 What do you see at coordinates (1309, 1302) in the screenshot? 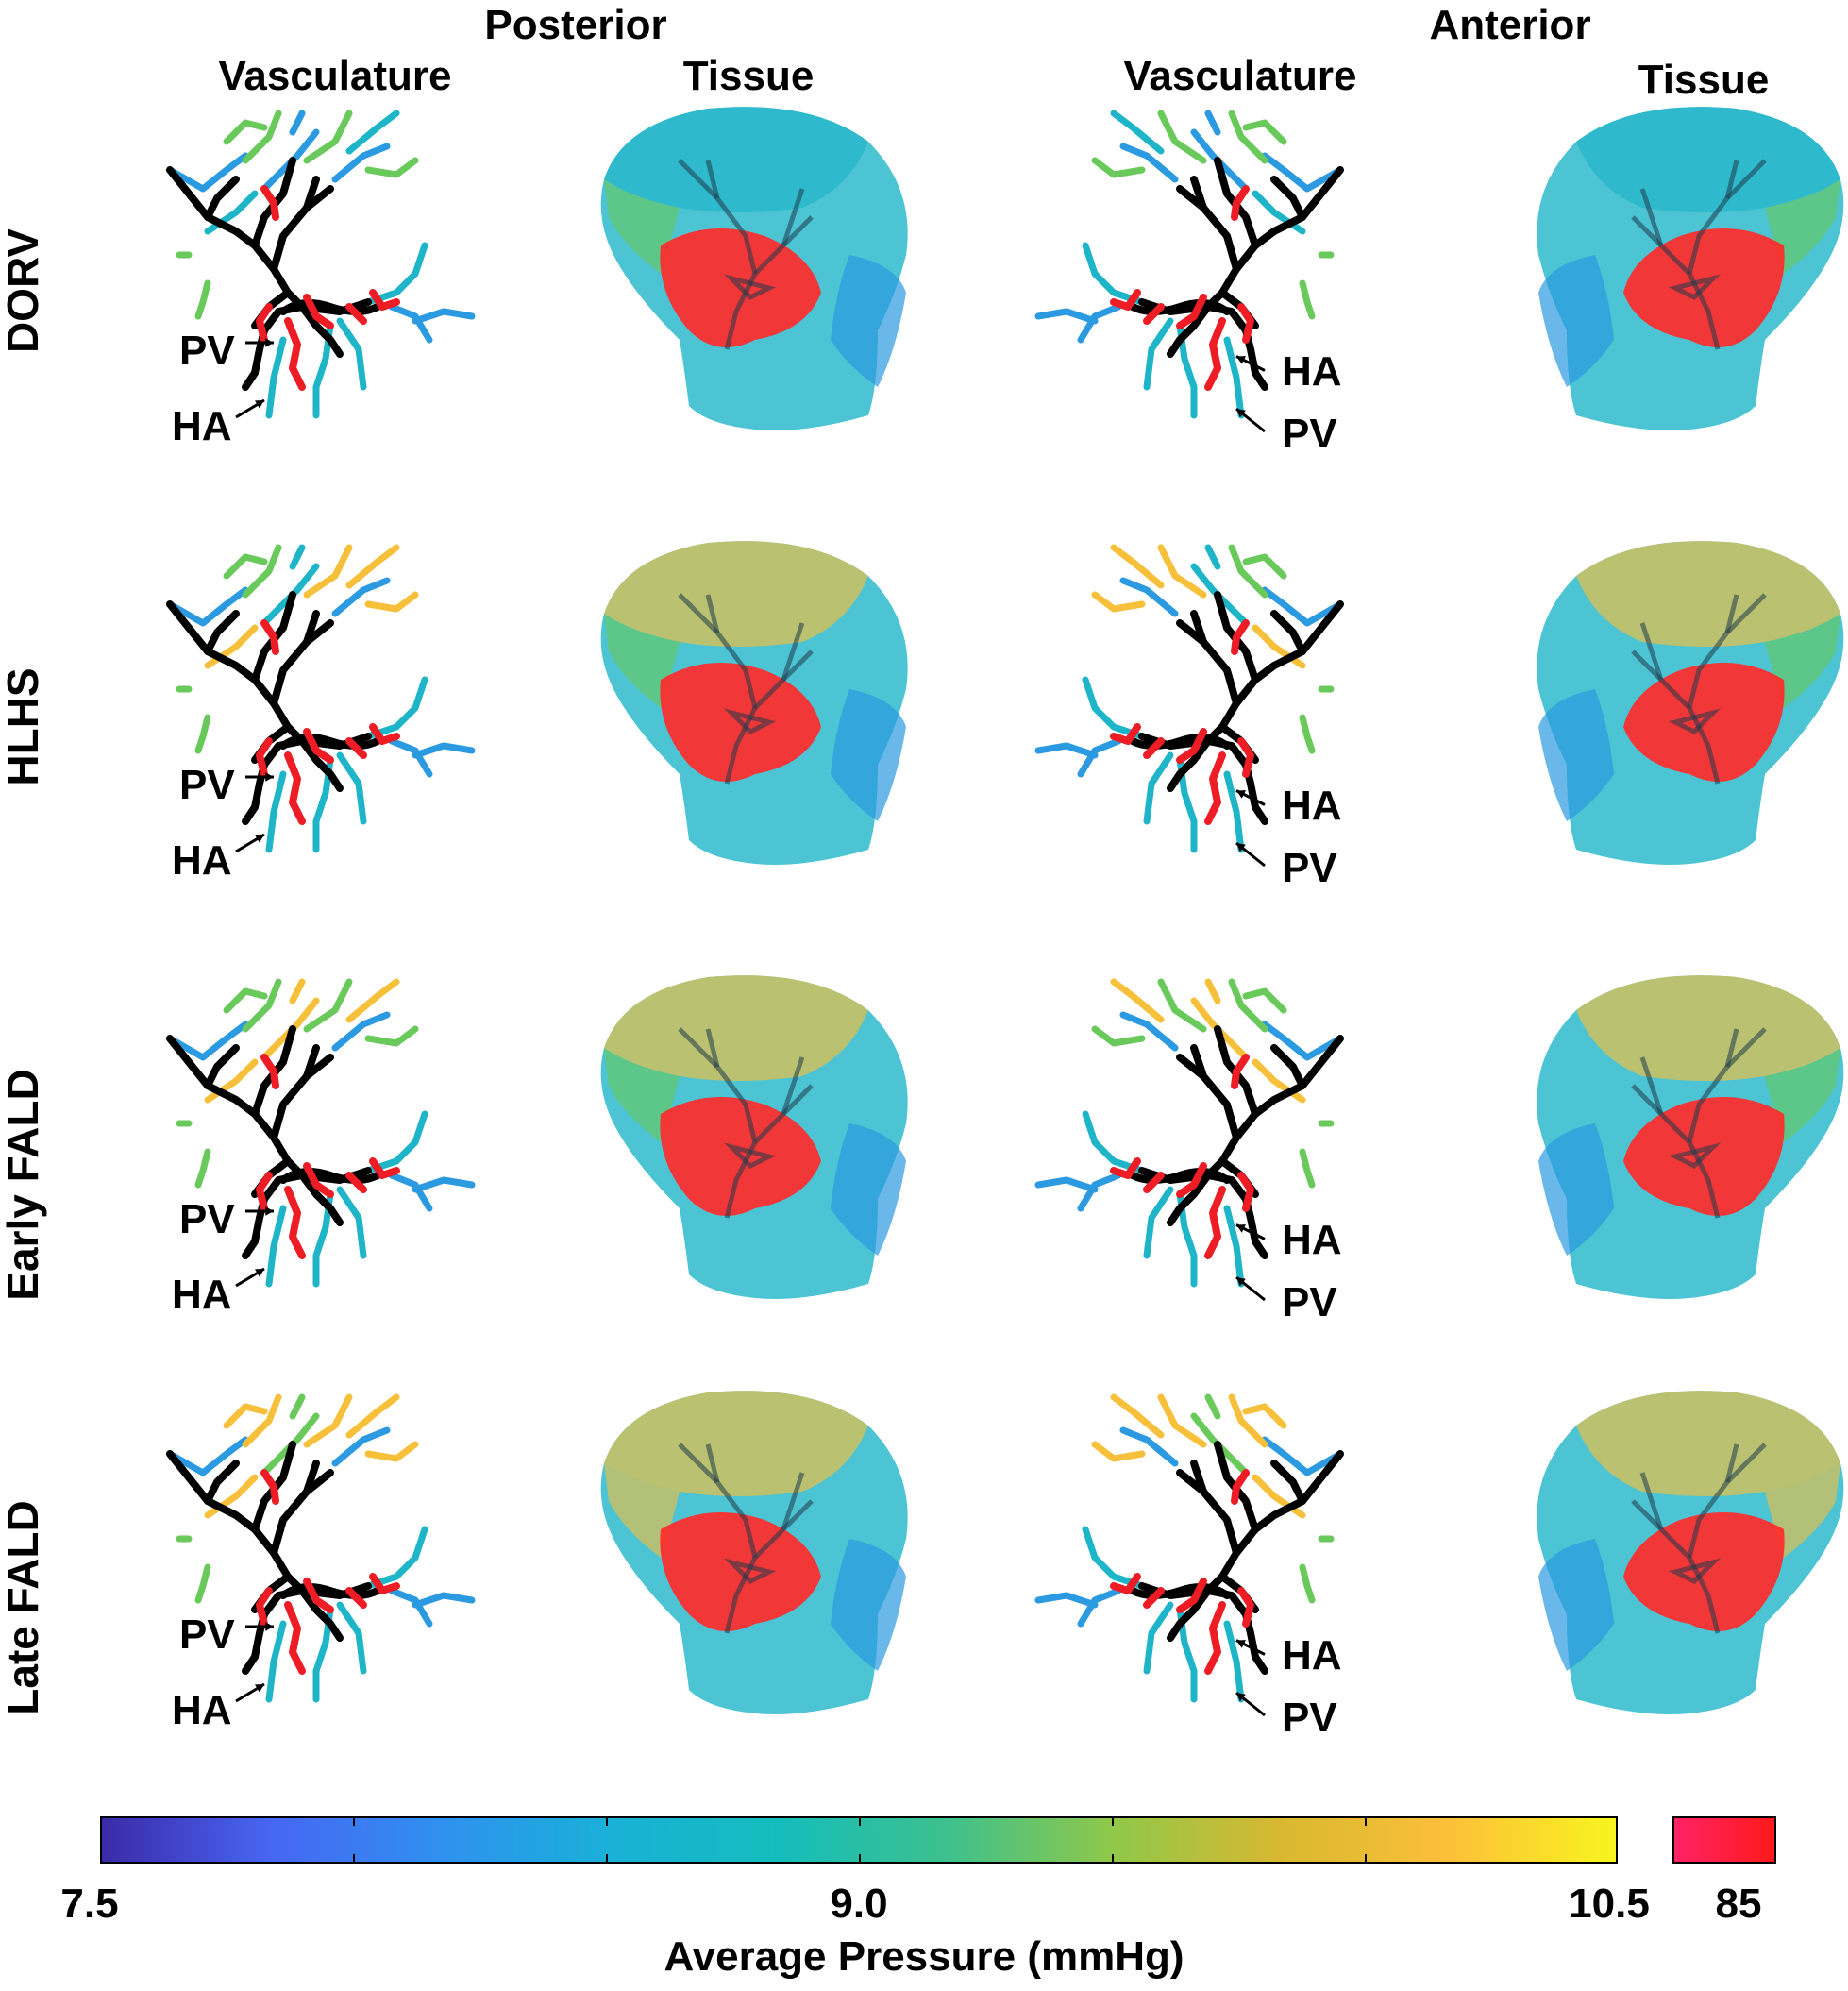
I see `pv-label-anterior: PV` at bounding box center [1309, 1302].